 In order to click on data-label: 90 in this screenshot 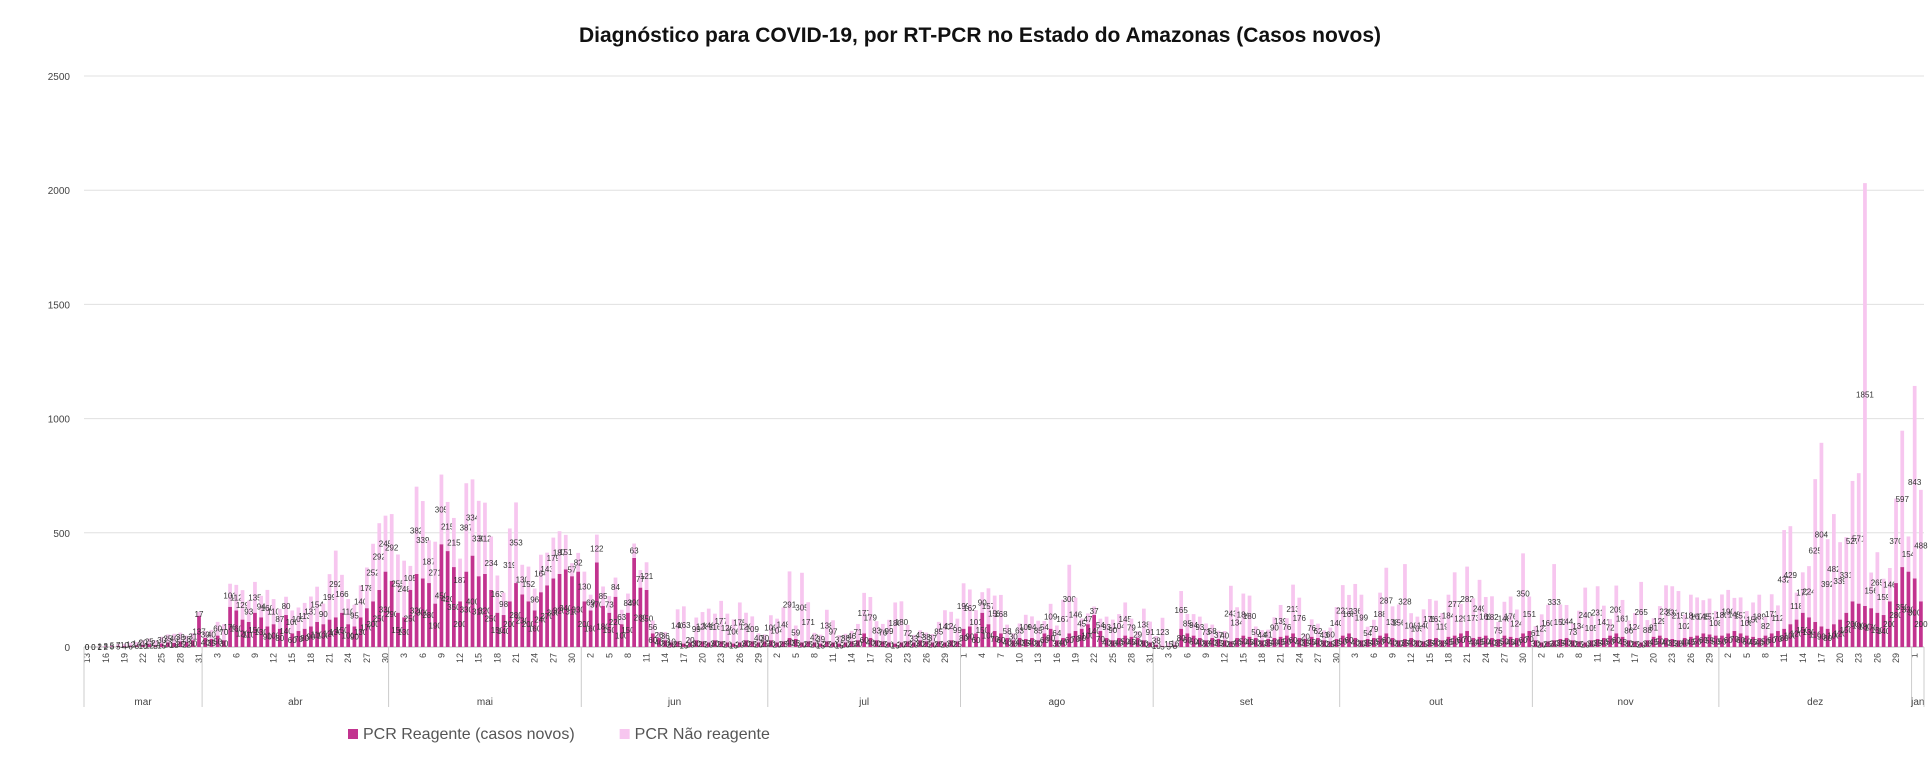, I will do `click(1112, 630)`.